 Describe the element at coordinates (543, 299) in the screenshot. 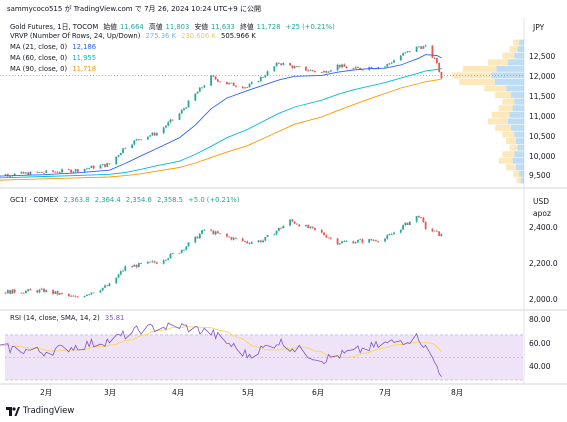

I see `gc-ytick: 2,000.0` at that location.